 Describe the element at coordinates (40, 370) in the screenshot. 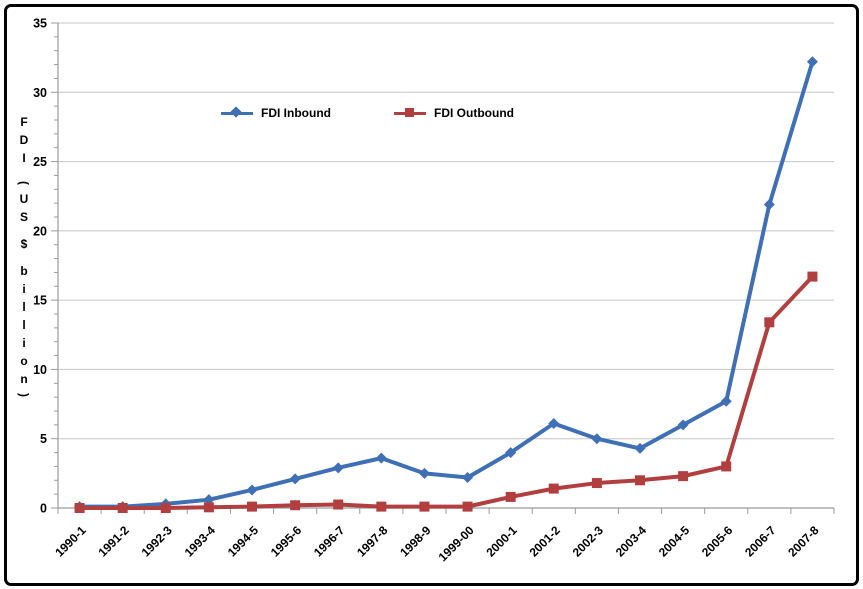

I see `y-tick-label: 10` at that location.